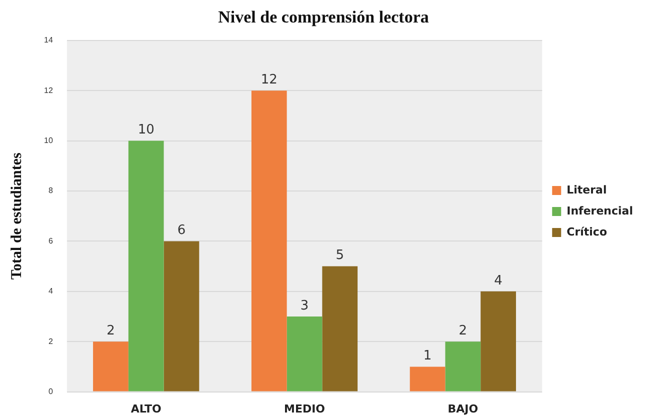 This screenshot has width=647, height=419. I want to click on data-label: 1, so click(427, 356).